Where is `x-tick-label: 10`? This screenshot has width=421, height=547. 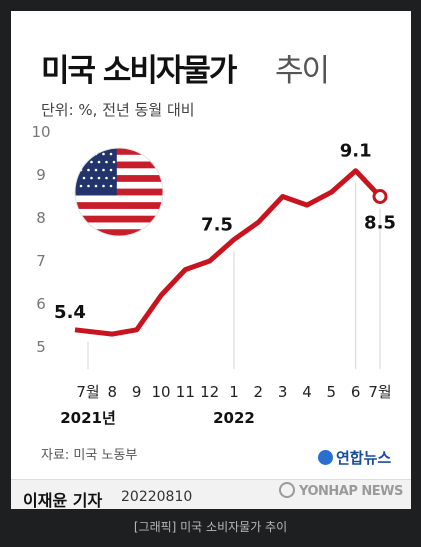
x-tick-label: 10 is located at coordinates (160, 392).